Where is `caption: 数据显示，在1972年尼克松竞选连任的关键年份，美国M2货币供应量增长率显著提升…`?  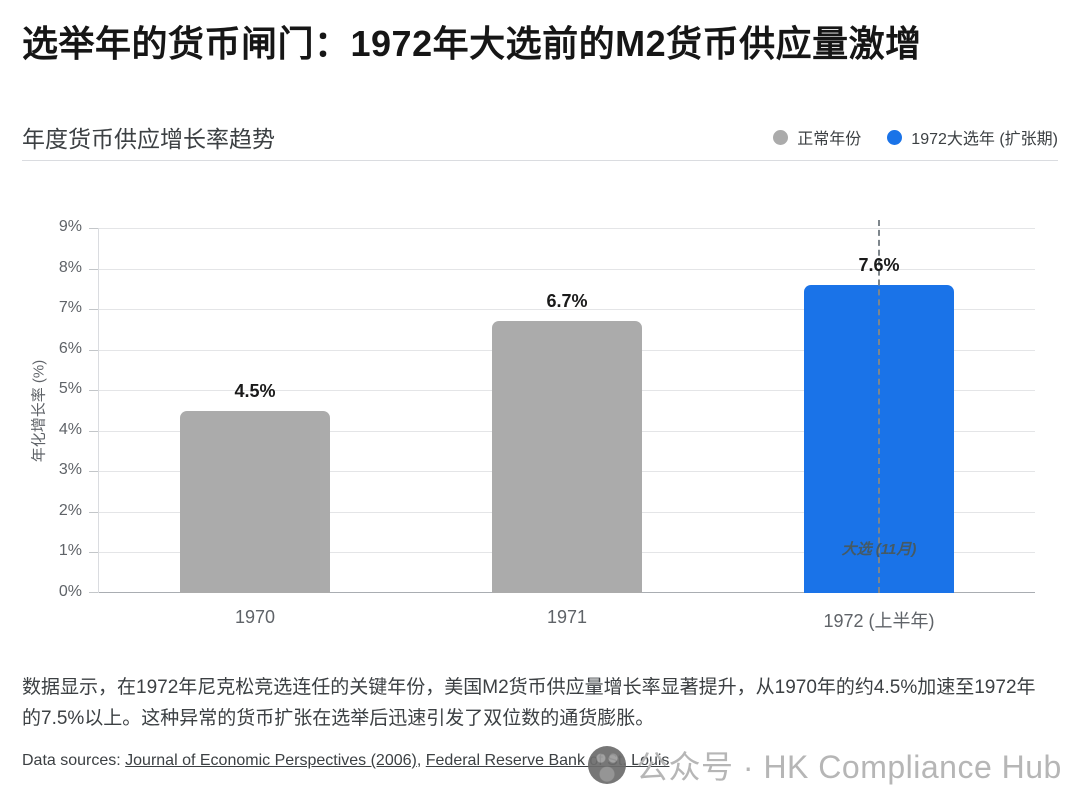 caption: 数据显示，在1972年尼克松竞选连任的关键年份，美国M2货币供应量增长率显著提升… is located at coordinates (529, 703).